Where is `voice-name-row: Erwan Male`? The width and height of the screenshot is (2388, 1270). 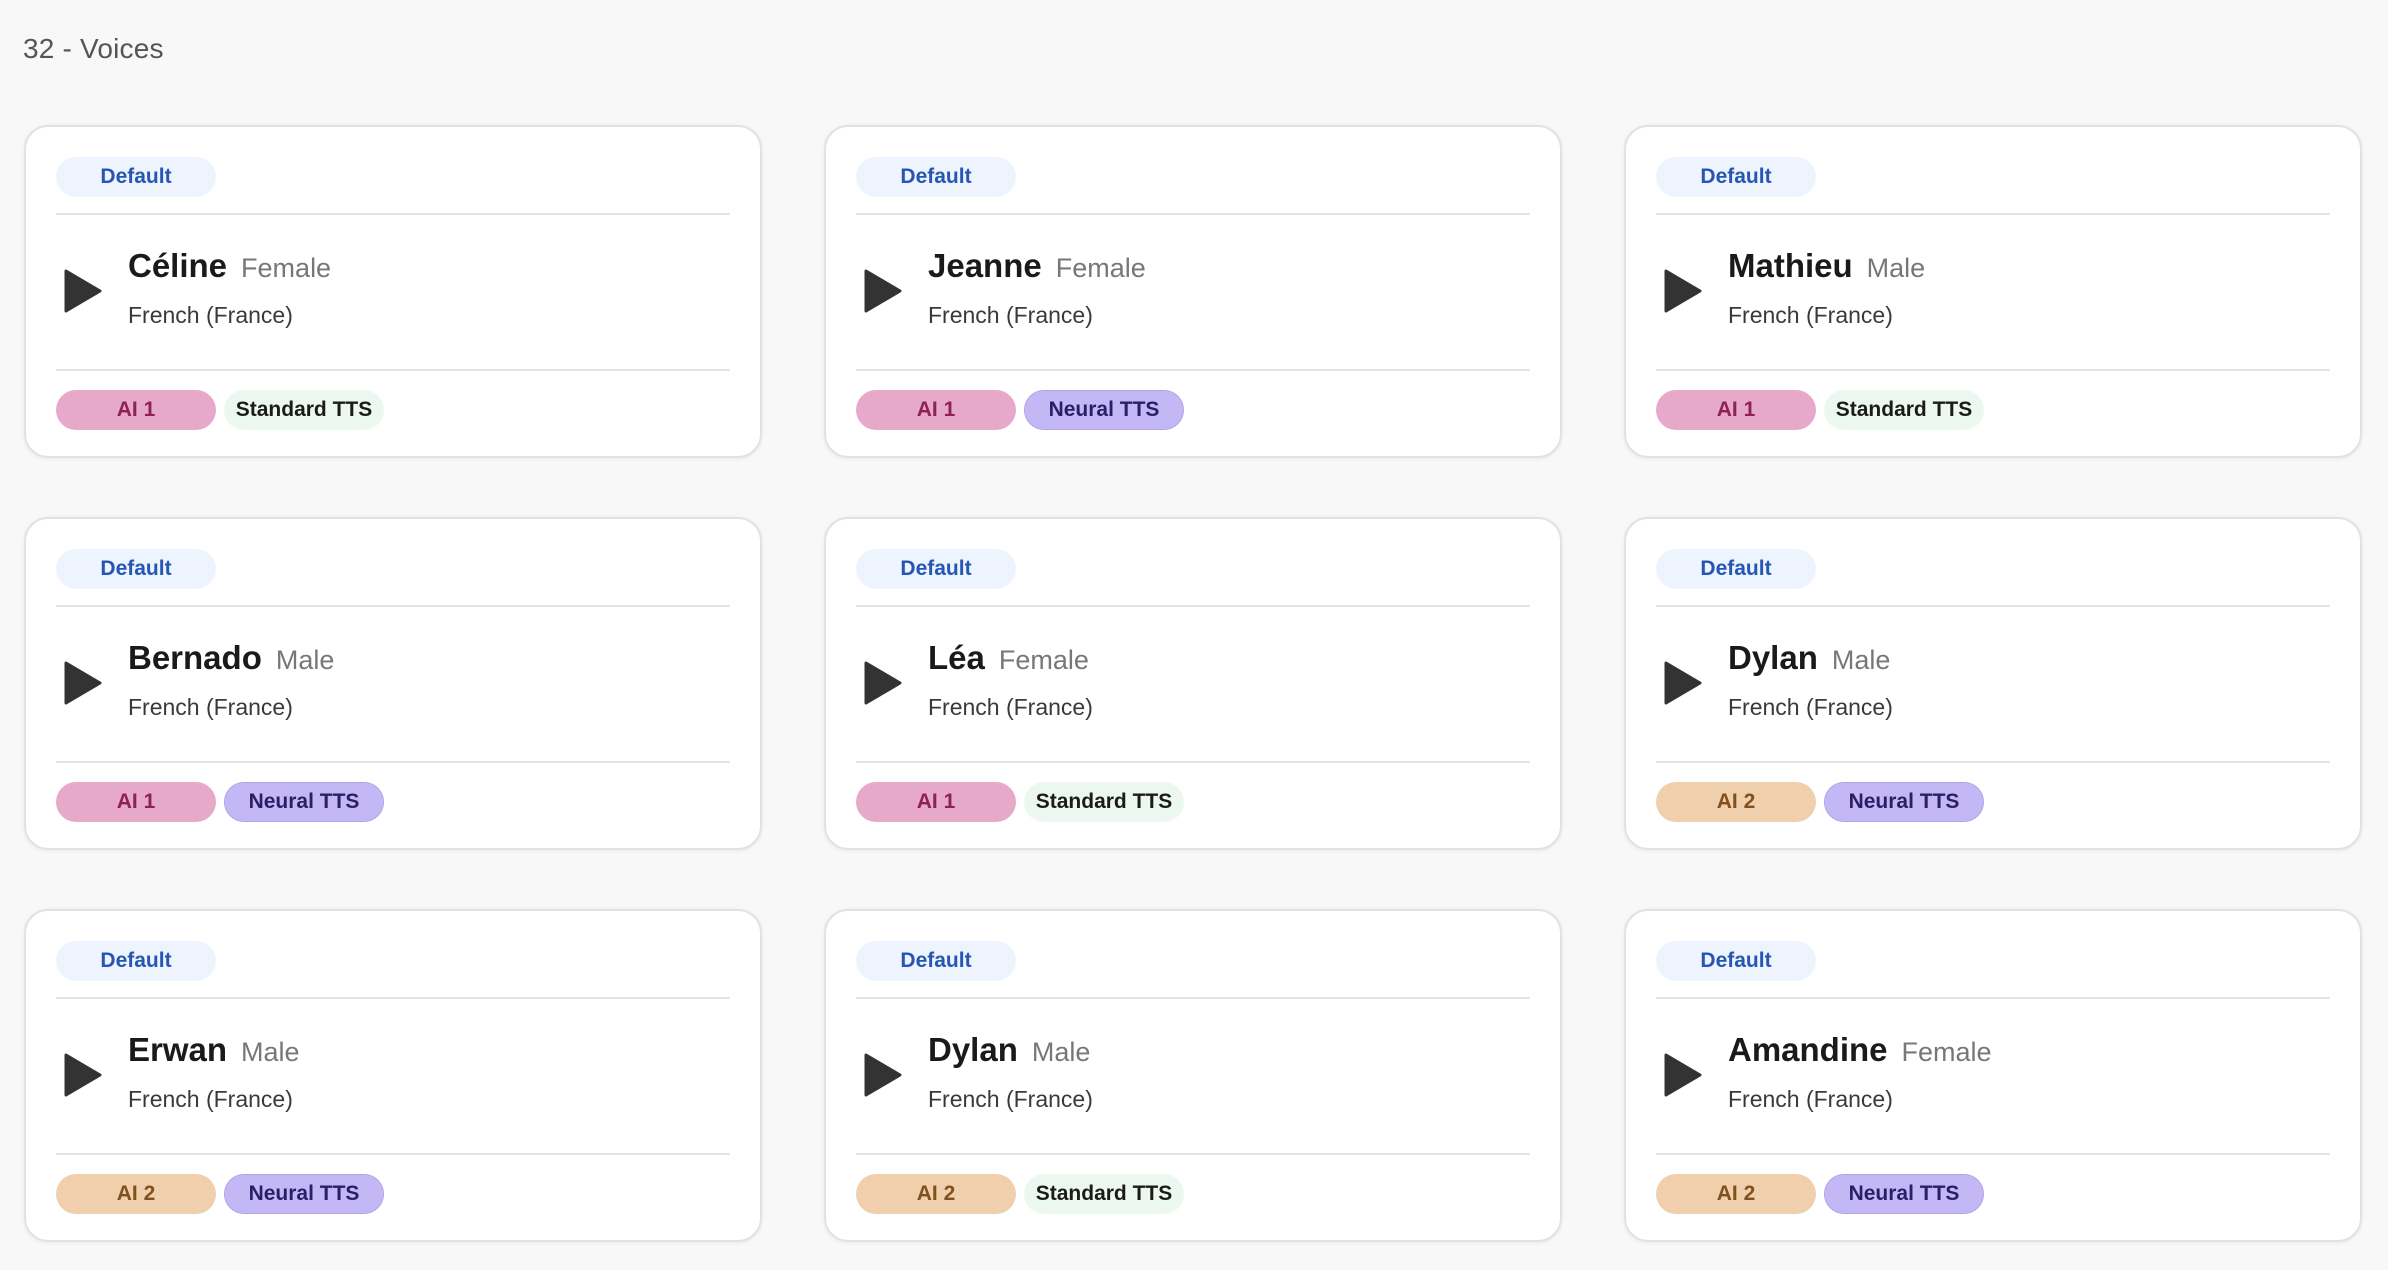 voice-name-row: Erwan Male is located at coordinates (214, 1050).